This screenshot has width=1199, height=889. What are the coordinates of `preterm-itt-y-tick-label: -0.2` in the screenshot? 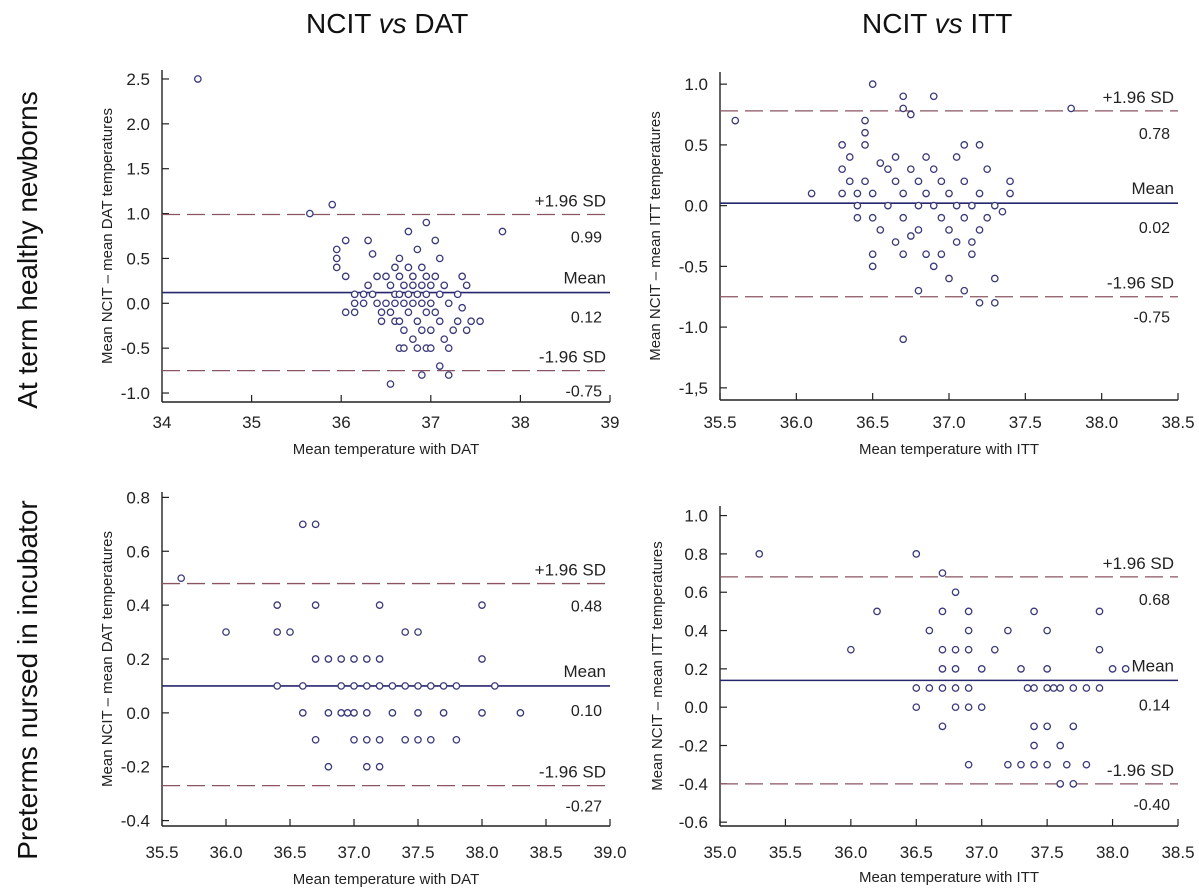 It's located at (693, 746).